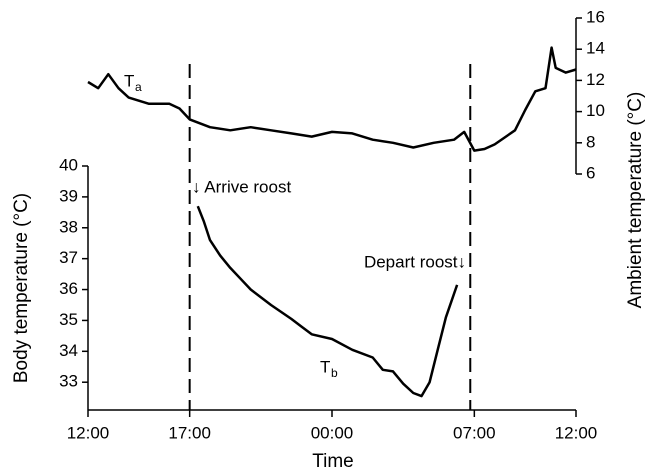  Describe the element at coordinates (595, 79) in the screenshot. I see `y2-tick-label: 12` at that location.